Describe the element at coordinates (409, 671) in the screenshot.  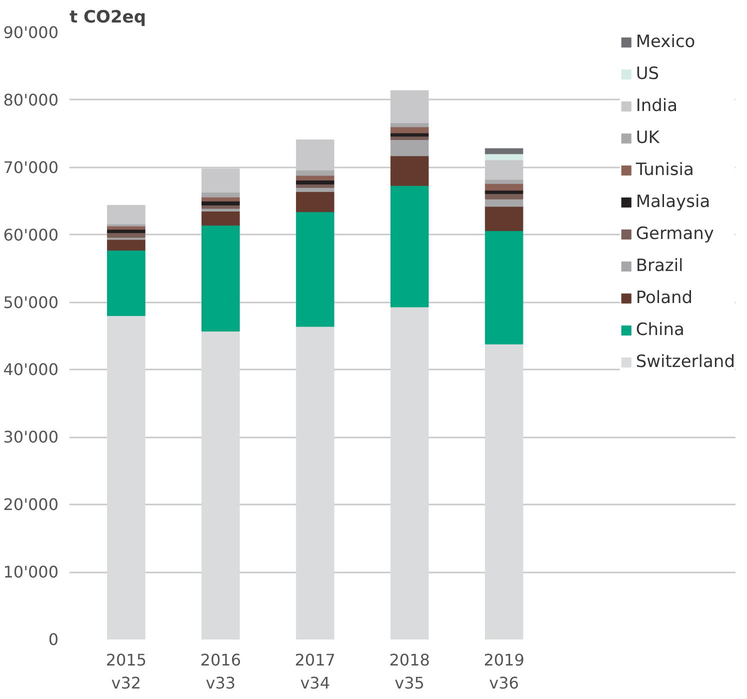
I see `x-tick-label: 2018 v35` at that location.